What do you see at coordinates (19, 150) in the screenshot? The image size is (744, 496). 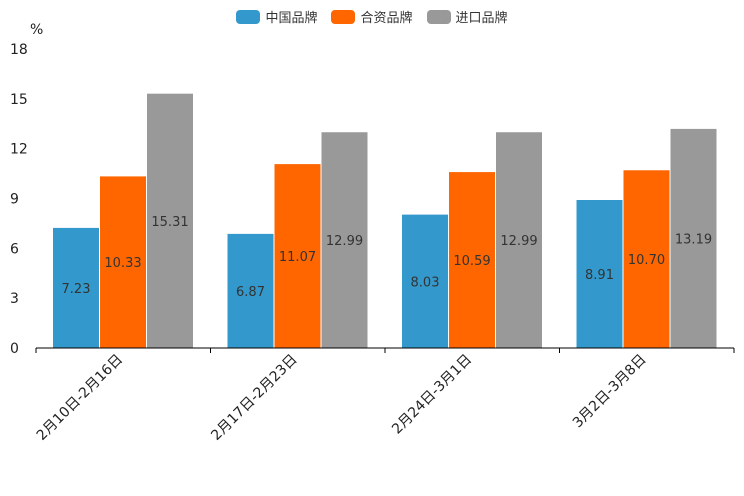 I see `y-tick-label-12: 12` at bounding box center [19, 150].